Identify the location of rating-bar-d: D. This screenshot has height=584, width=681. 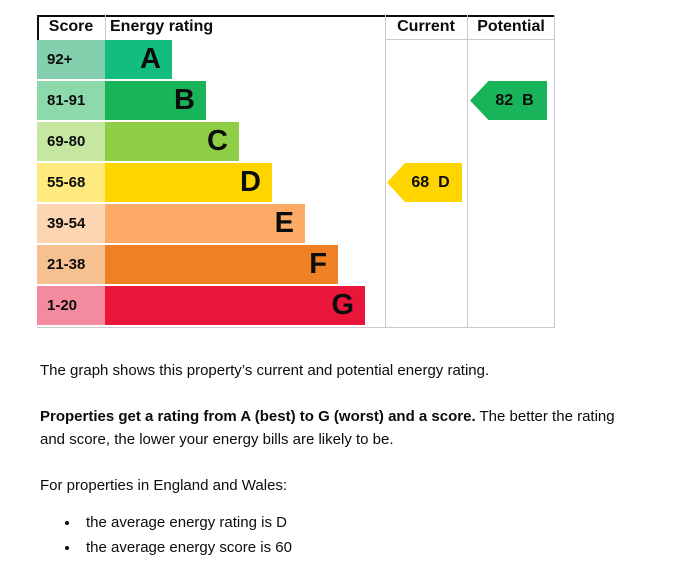
(188, 182).